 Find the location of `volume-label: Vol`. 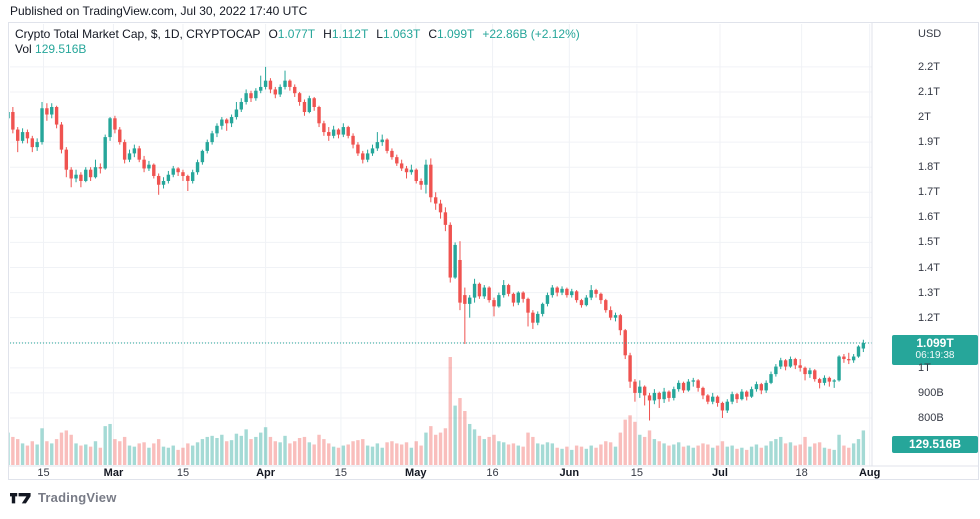

volume-label: Vol is located at coordinates (23, 49).